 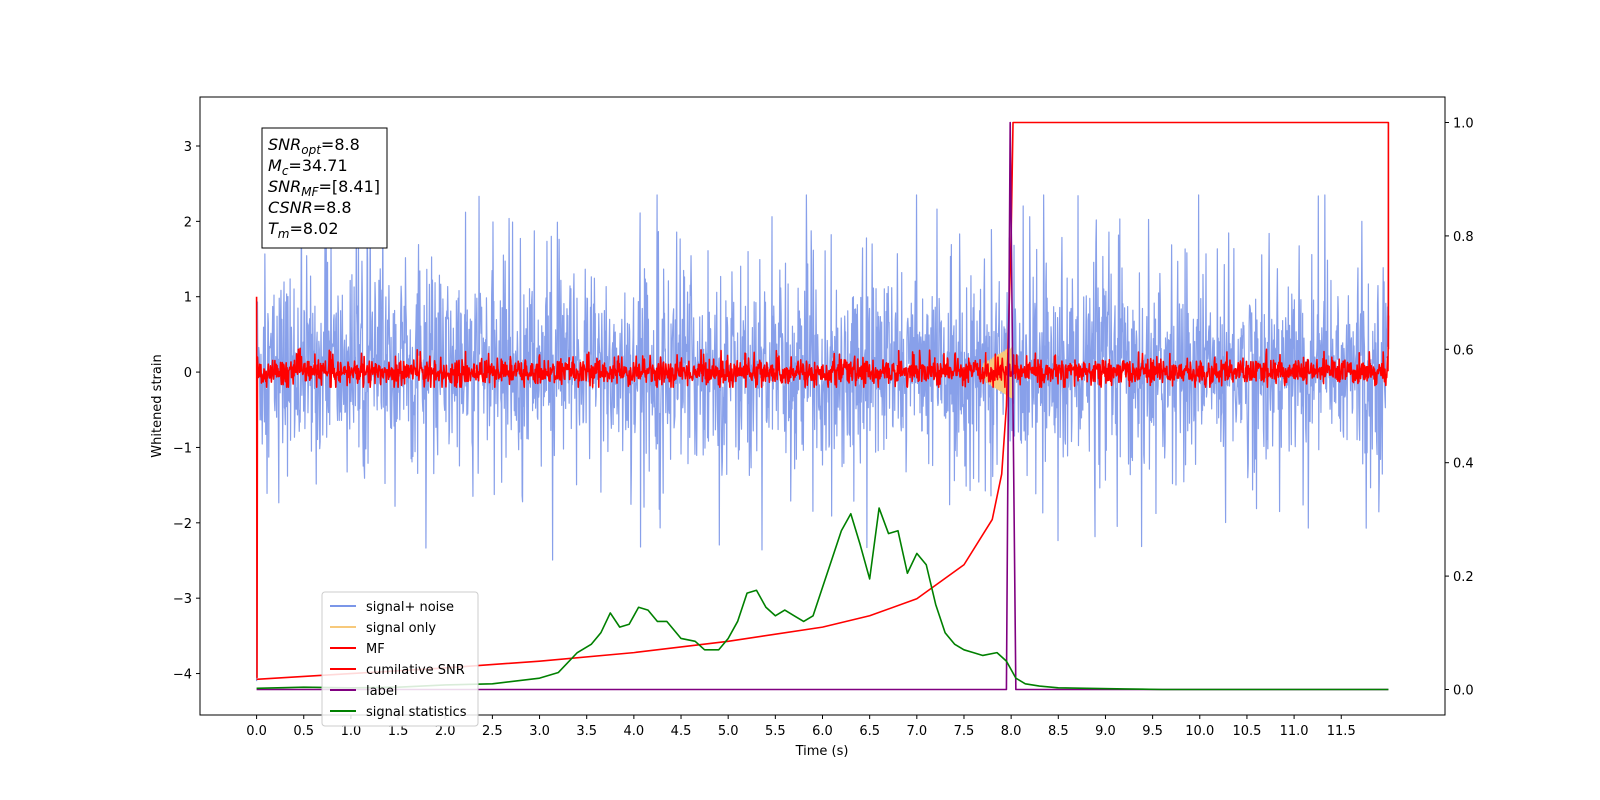 I want to click on x-tick-label: 2.5, so click(x=492, y=731).